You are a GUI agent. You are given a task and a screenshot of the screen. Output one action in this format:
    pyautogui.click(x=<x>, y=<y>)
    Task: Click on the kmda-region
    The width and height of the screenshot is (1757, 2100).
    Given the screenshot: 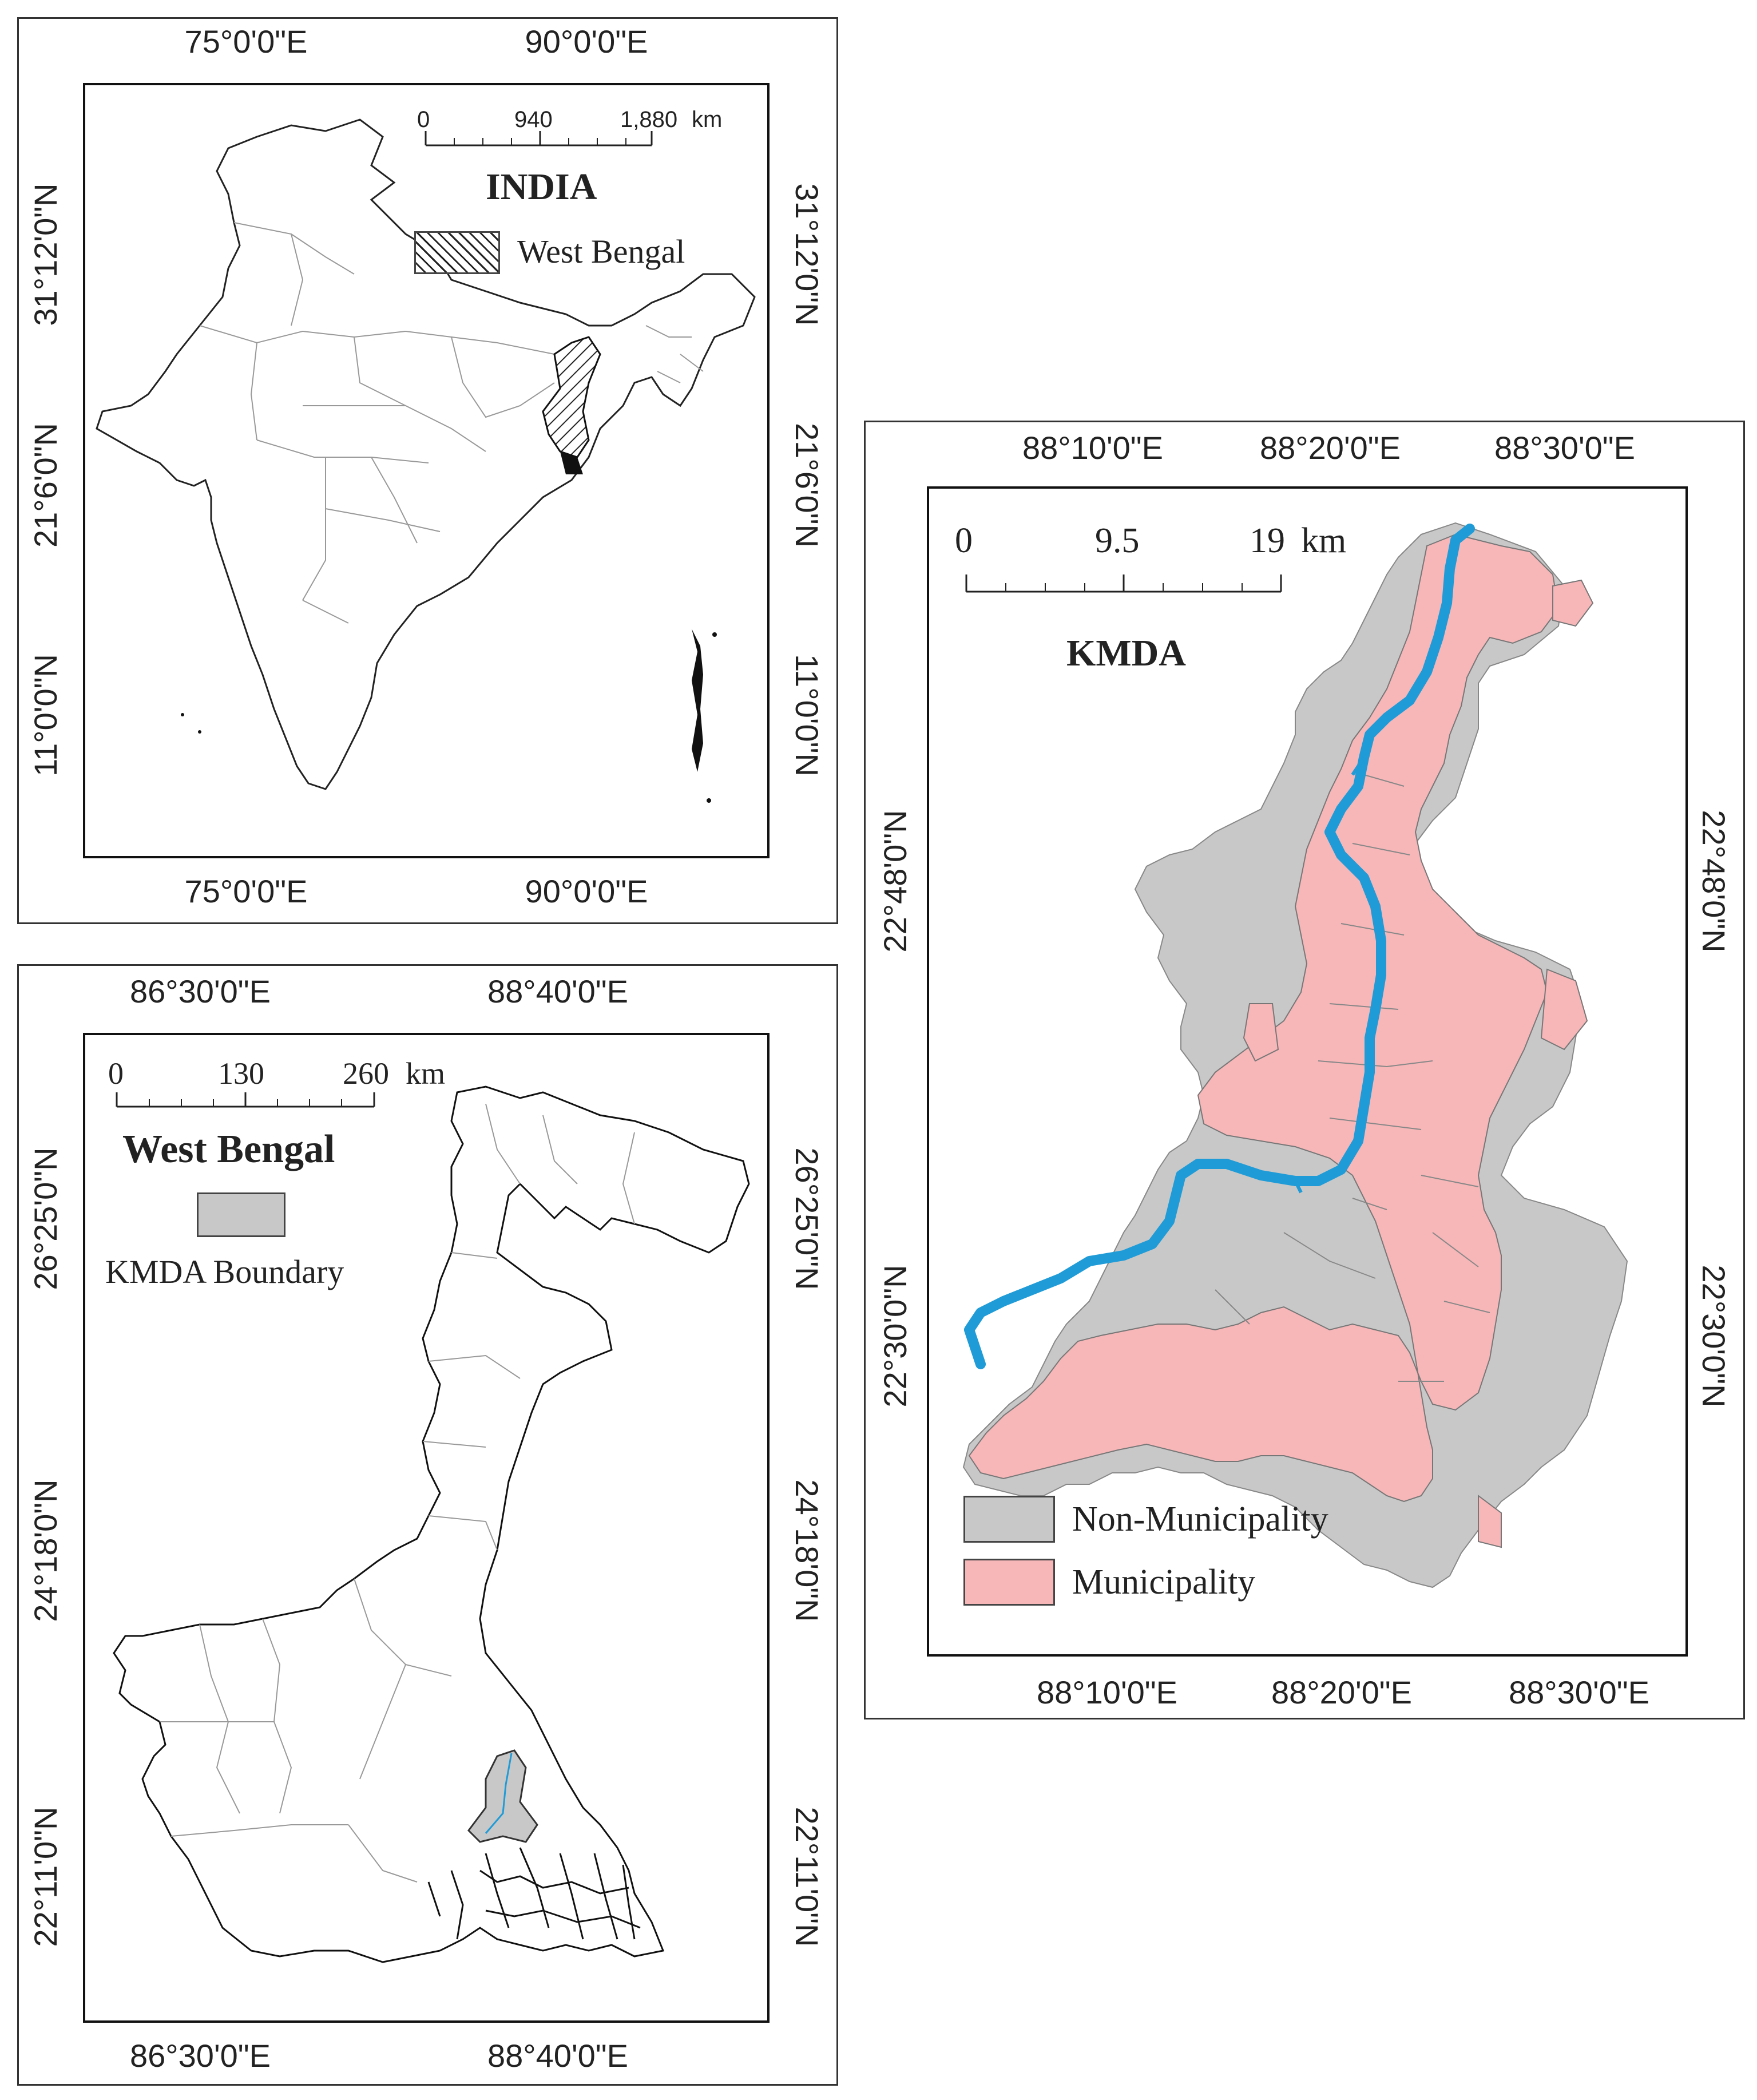 What is the action you would take?
    pyautogui.click(x=502, y=1796)
    